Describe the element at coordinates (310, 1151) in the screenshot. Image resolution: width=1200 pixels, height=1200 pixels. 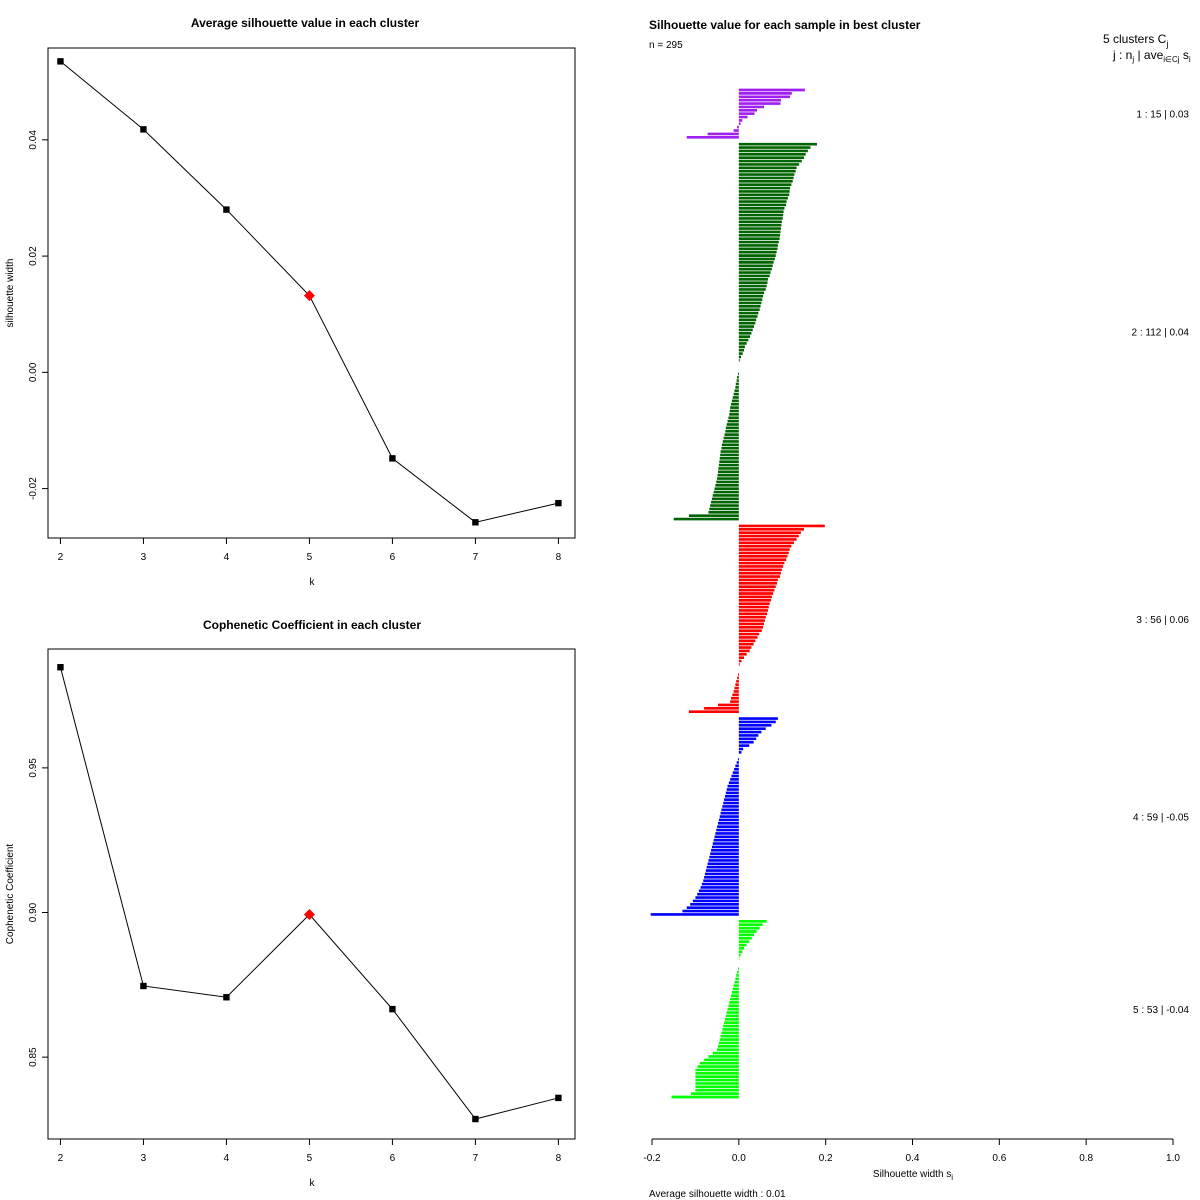
I see `cophenetic-x-axis: 2 3 4 5 6 7 8` at that location.